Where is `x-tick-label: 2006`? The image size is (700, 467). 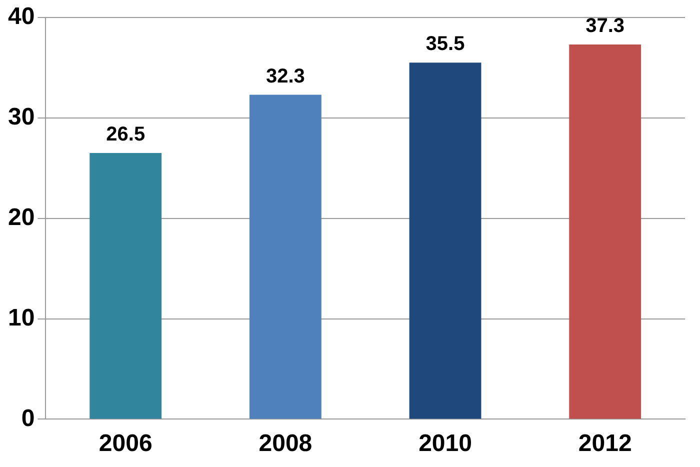
x-tick-label: 2006 is located at coordinates (125, 444).